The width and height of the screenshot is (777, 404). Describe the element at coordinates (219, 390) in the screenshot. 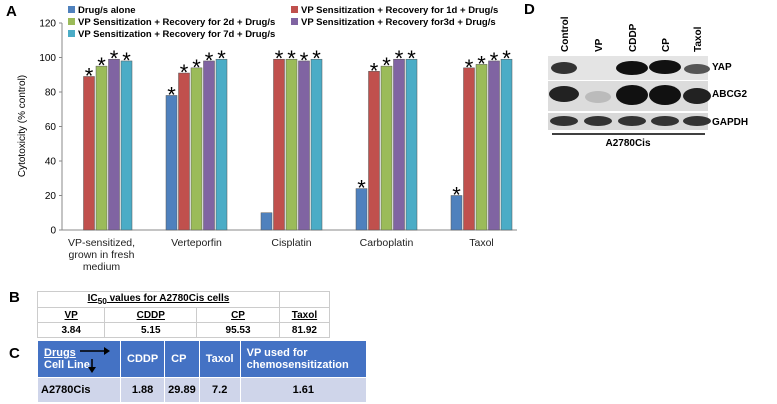

I see `cell: 7.2` at that location.